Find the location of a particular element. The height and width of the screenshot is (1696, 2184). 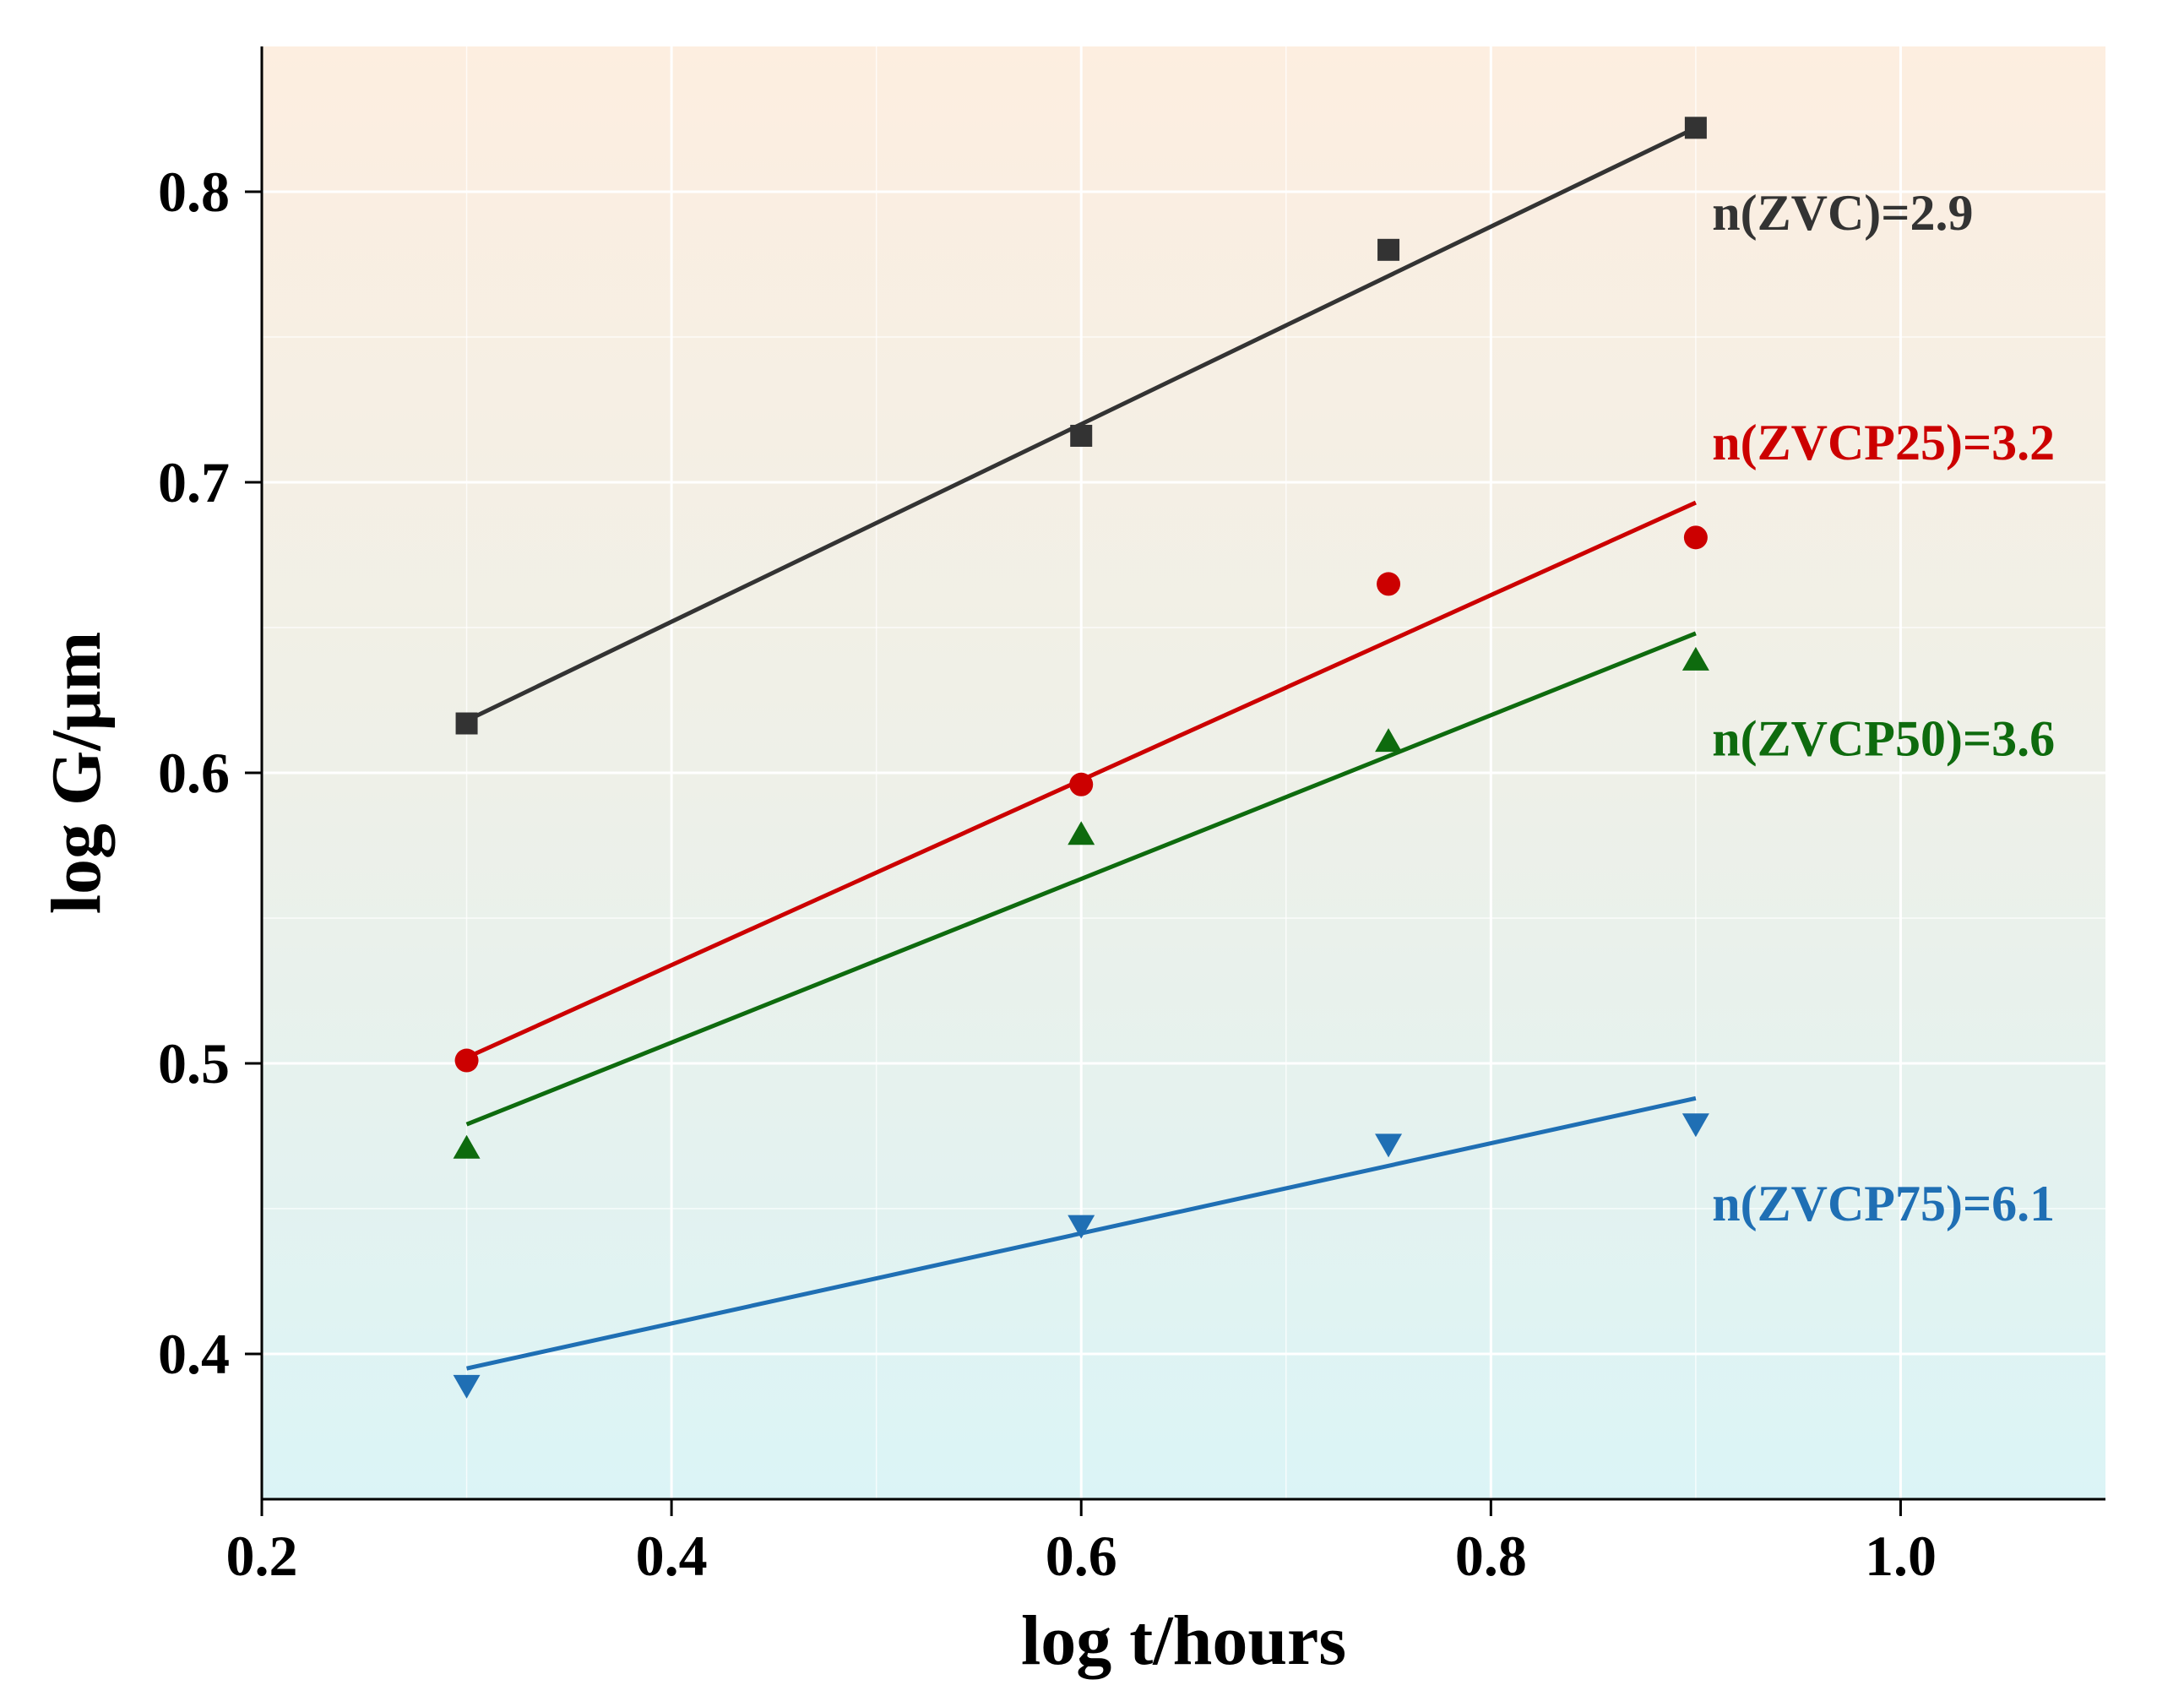

x-tick-label: 0.8 is located at coordinates (1491, 1556).